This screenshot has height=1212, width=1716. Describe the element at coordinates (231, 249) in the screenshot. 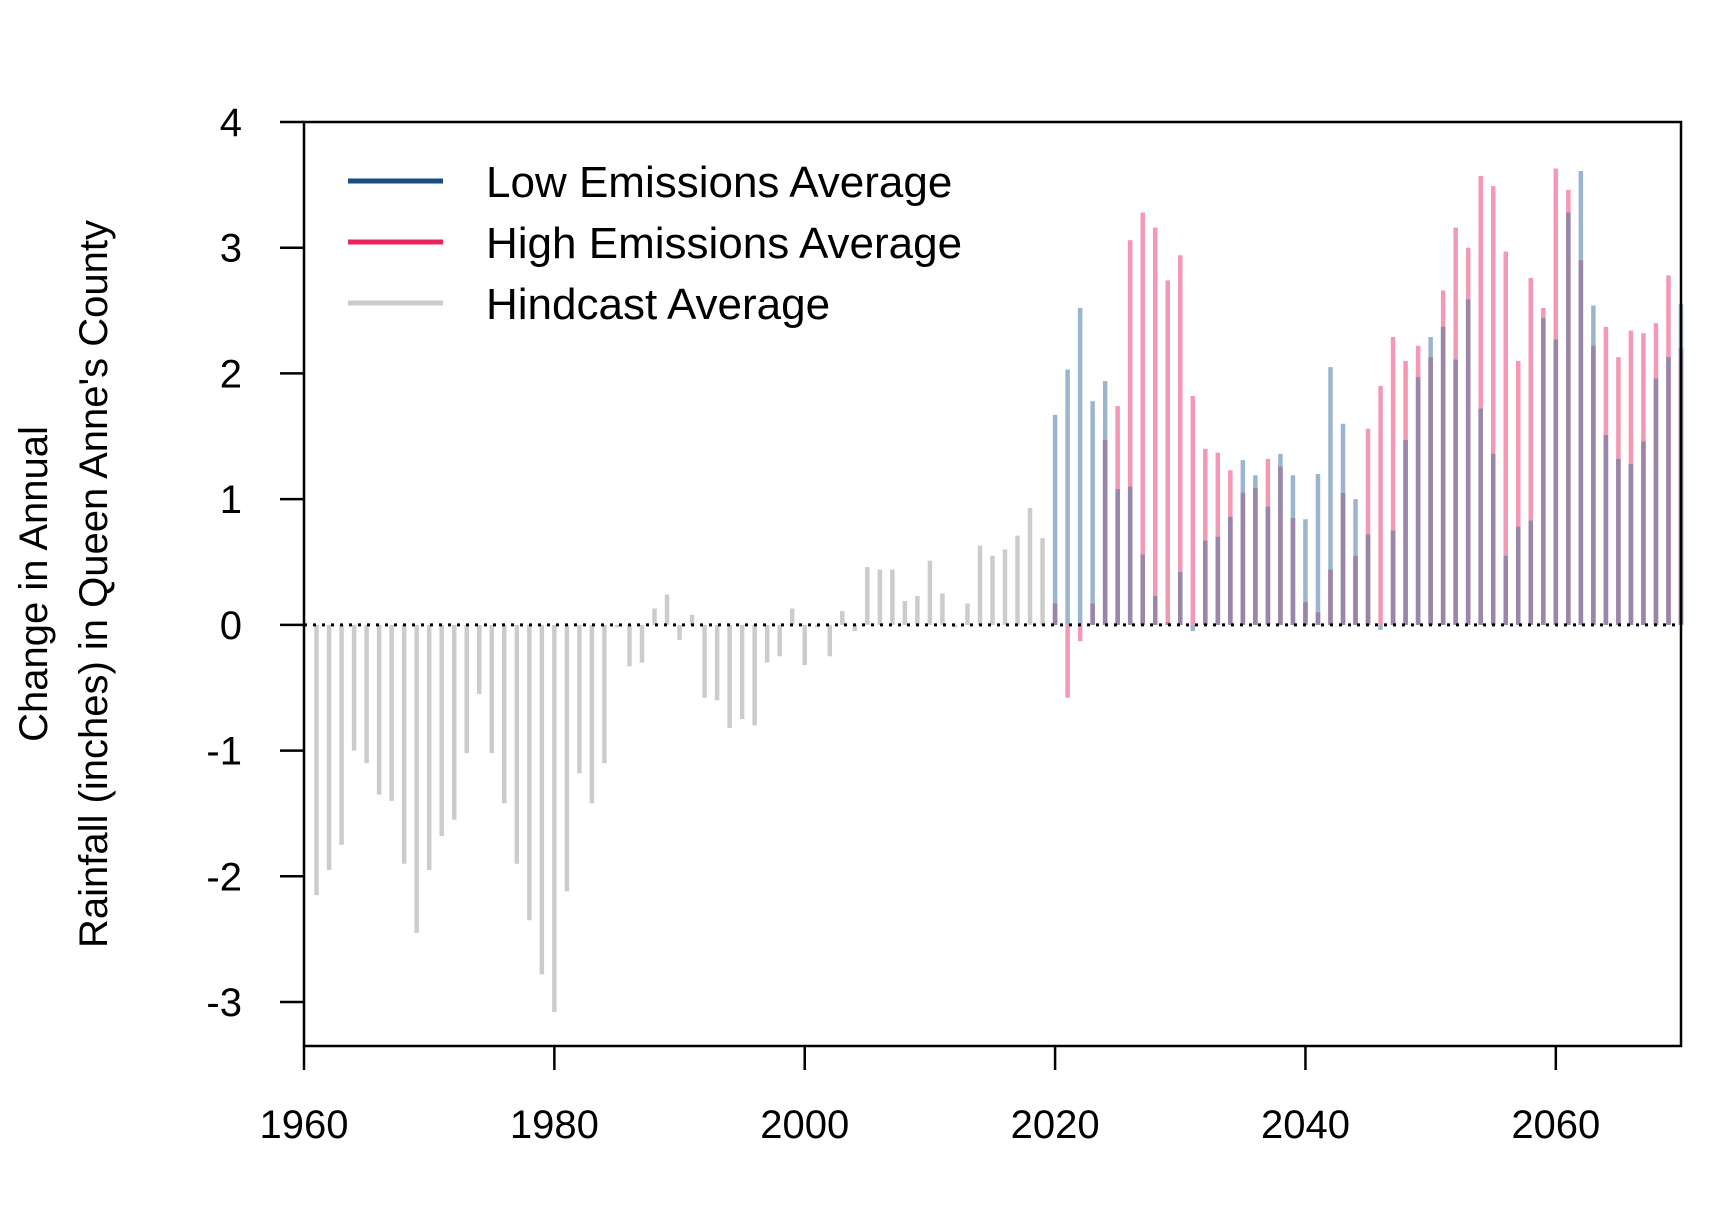

I see `y-tick-label: 3` at that location.